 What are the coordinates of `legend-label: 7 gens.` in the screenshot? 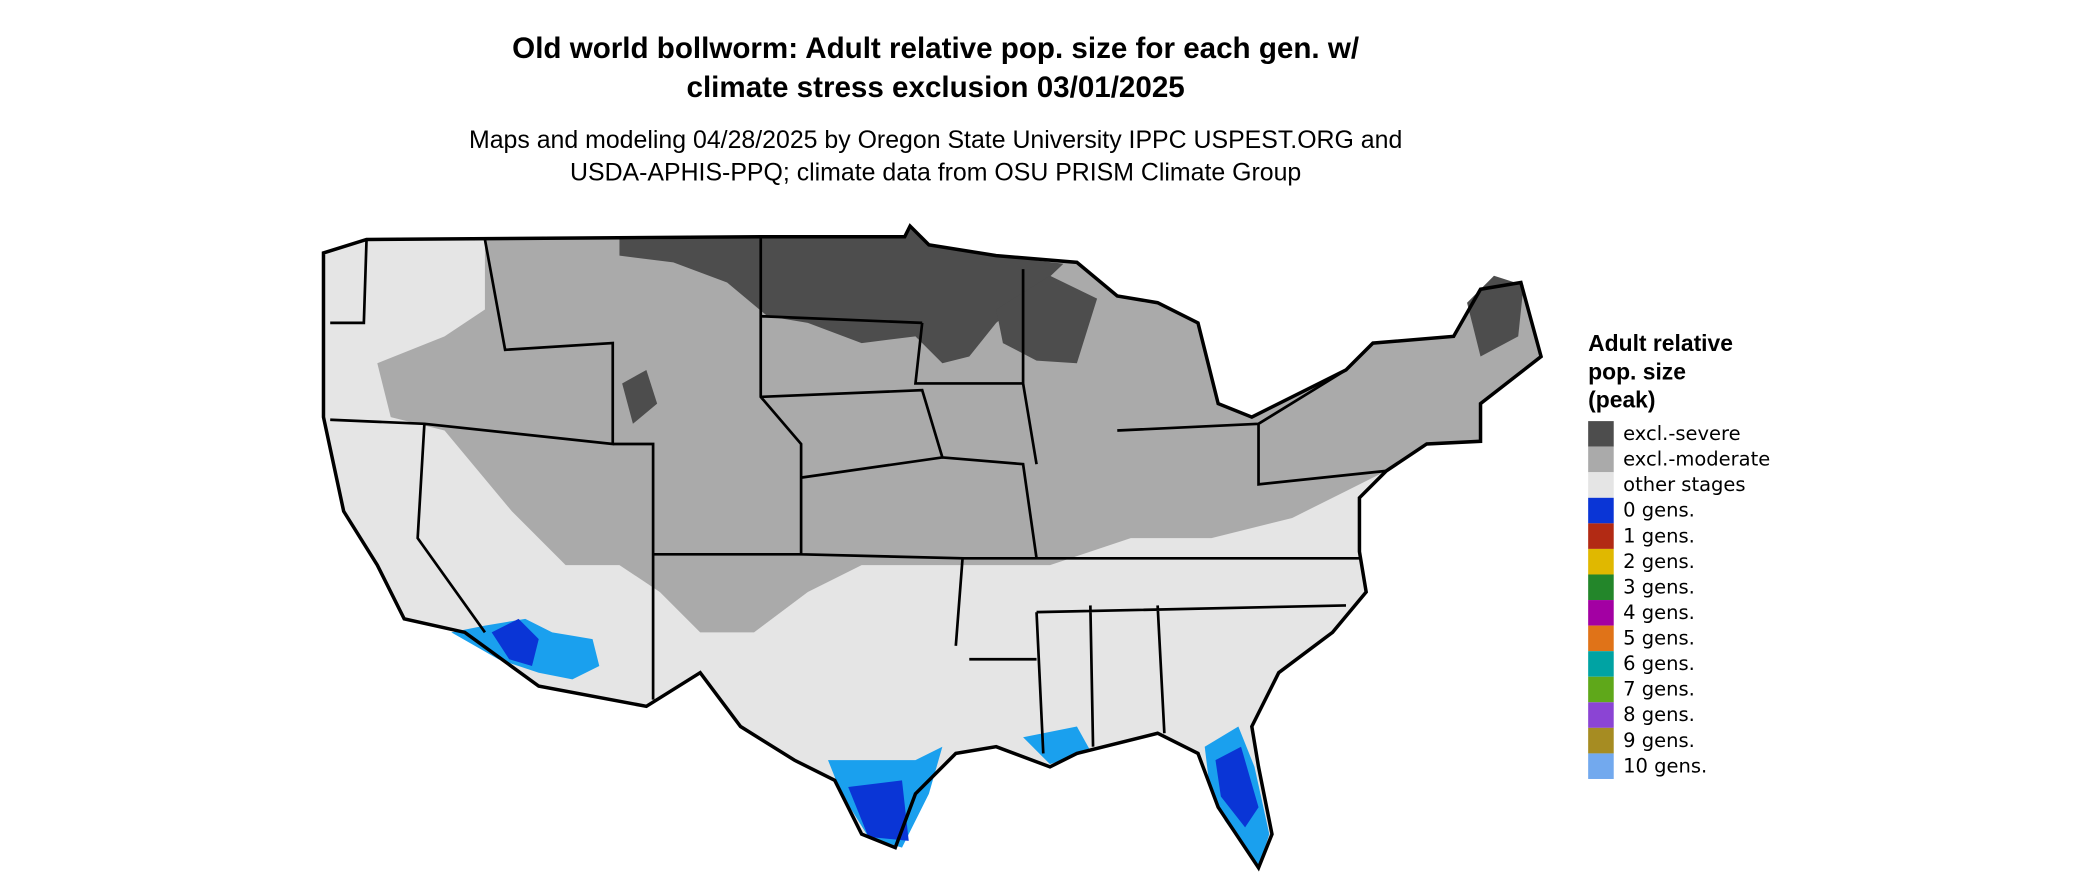 It's located at (1659, 689).